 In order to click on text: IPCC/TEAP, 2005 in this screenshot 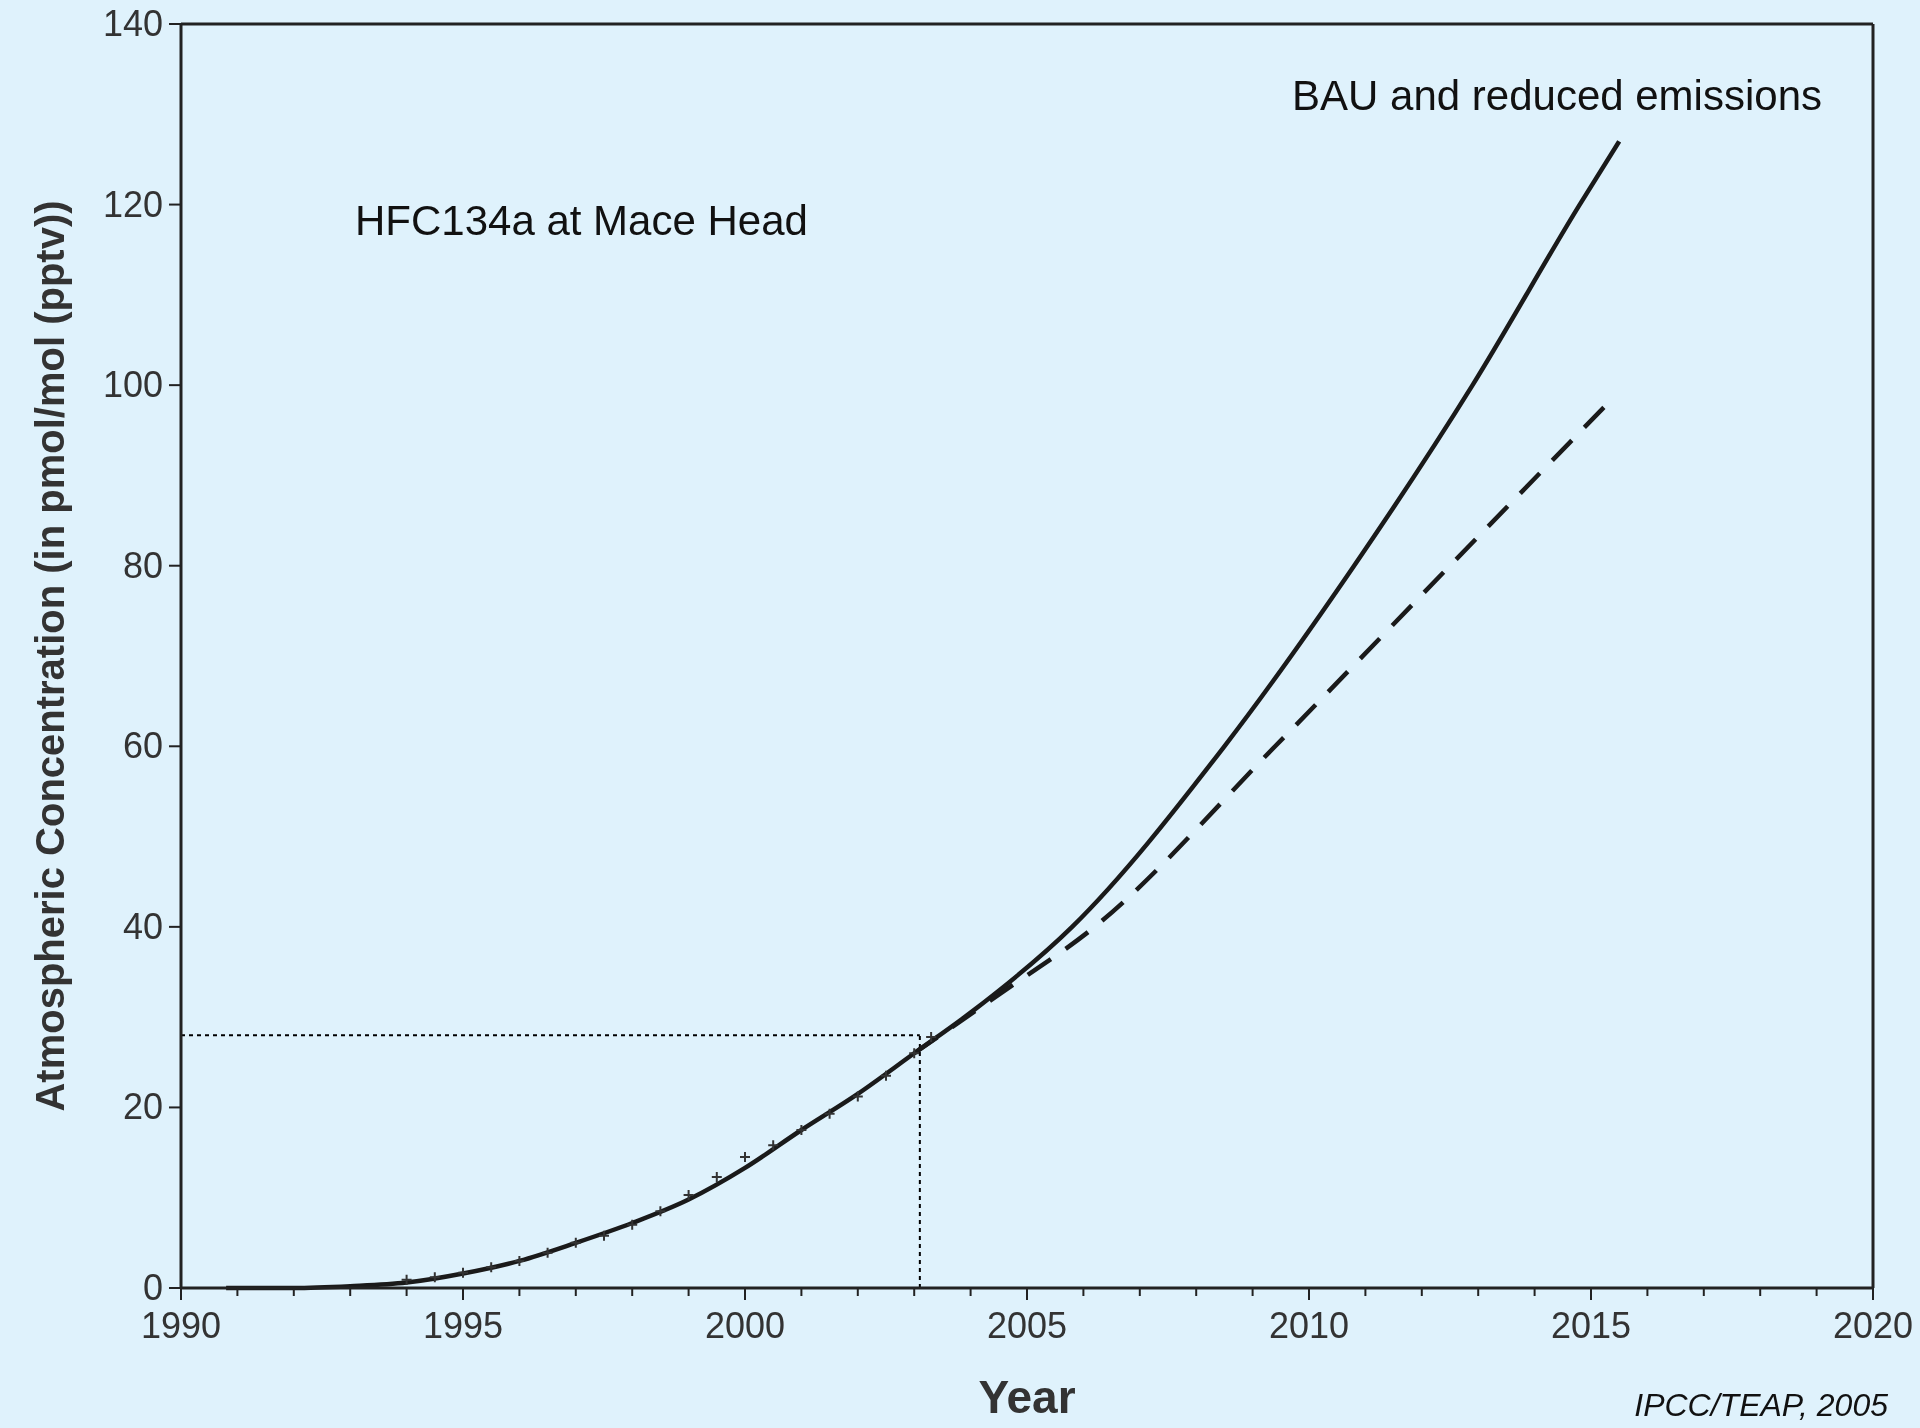, I will do `click(1761, 1405)`.